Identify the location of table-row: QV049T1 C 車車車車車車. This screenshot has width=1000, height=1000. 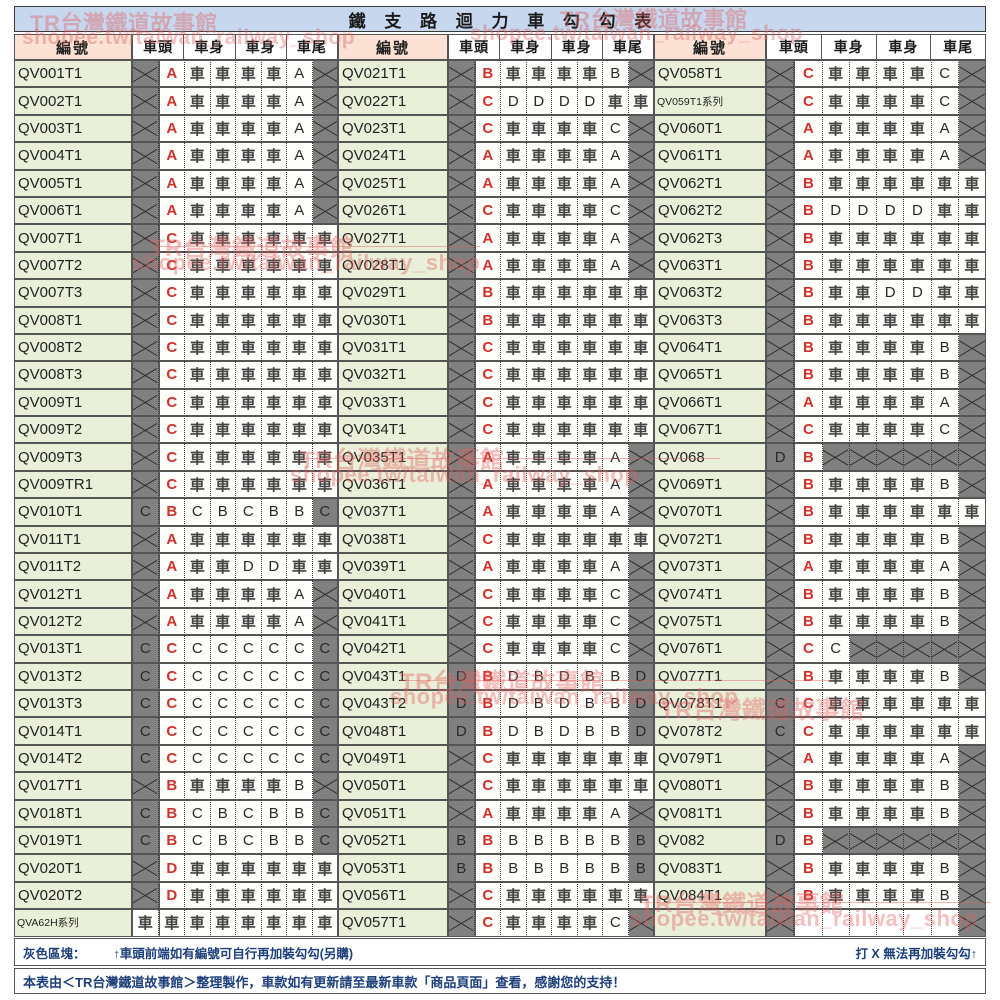
(496, 758).